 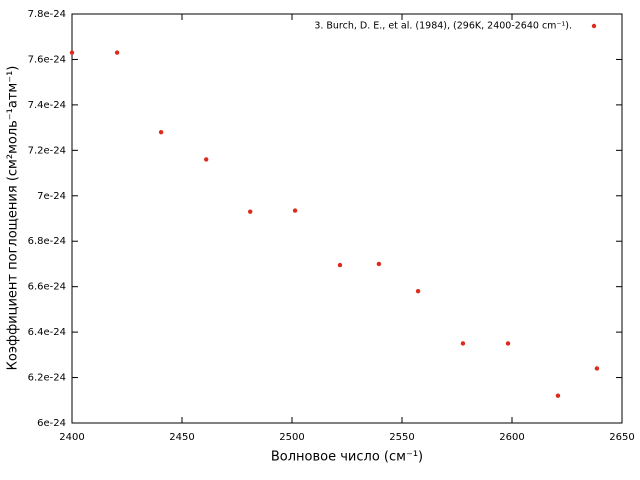 What do you see at coordinates (71, 437) in the screenshot?
I see `x-tick-label: 2400` at bounding box center [71, 437].